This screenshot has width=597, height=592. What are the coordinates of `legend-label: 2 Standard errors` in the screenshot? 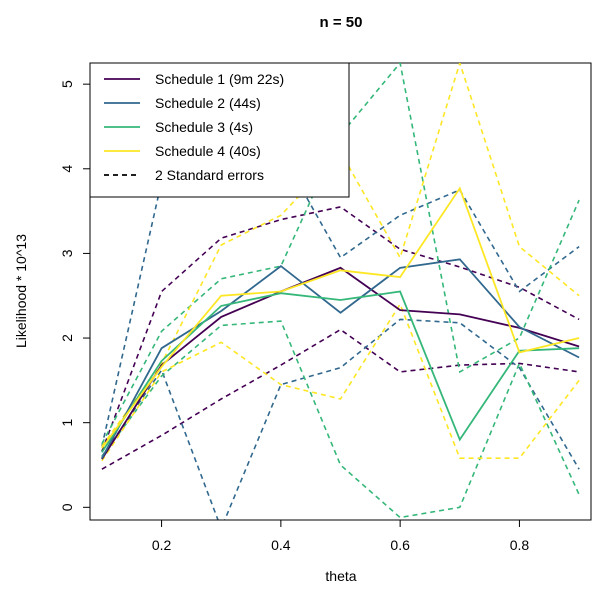 It's located at (209, 175).